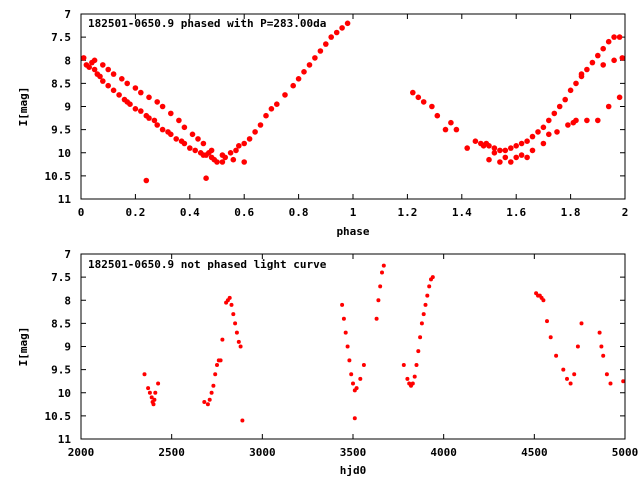 The height and width of the screenshot is (480, 640). Describe the element at coordinates (207, 23) in the screenshot. I see `chart-title: 182501-0650.9 phased with P=283.00da` at that location.